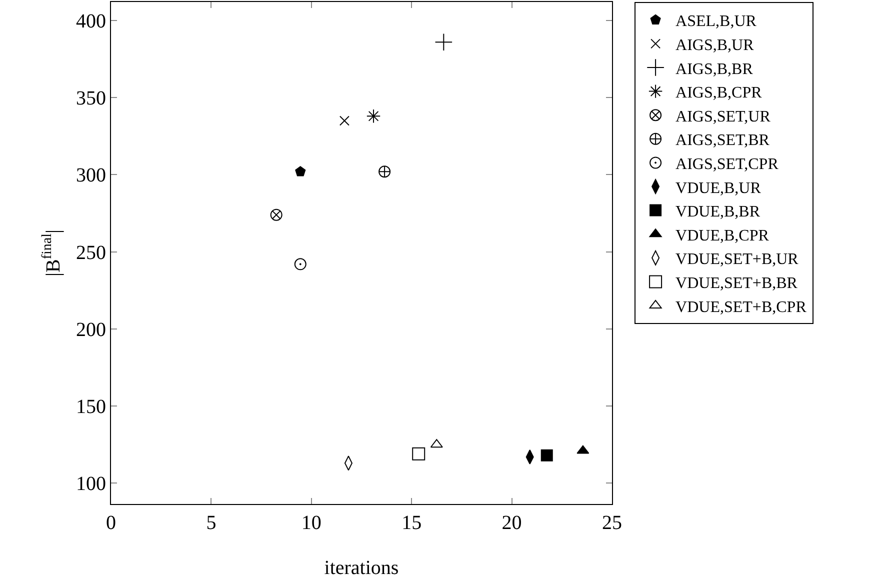 The height and width of the screenshot is (583, 881). I want to click on x-tick-label: 0, so click(111, 523).